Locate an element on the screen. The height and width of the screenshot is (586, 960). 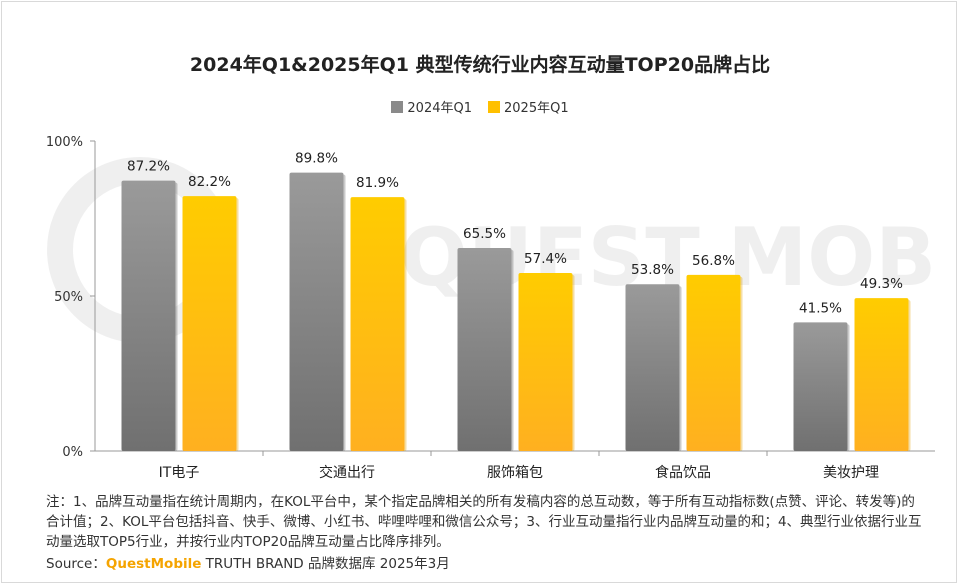
x-category-label: IT电子 is located at coordinates (179, 473).